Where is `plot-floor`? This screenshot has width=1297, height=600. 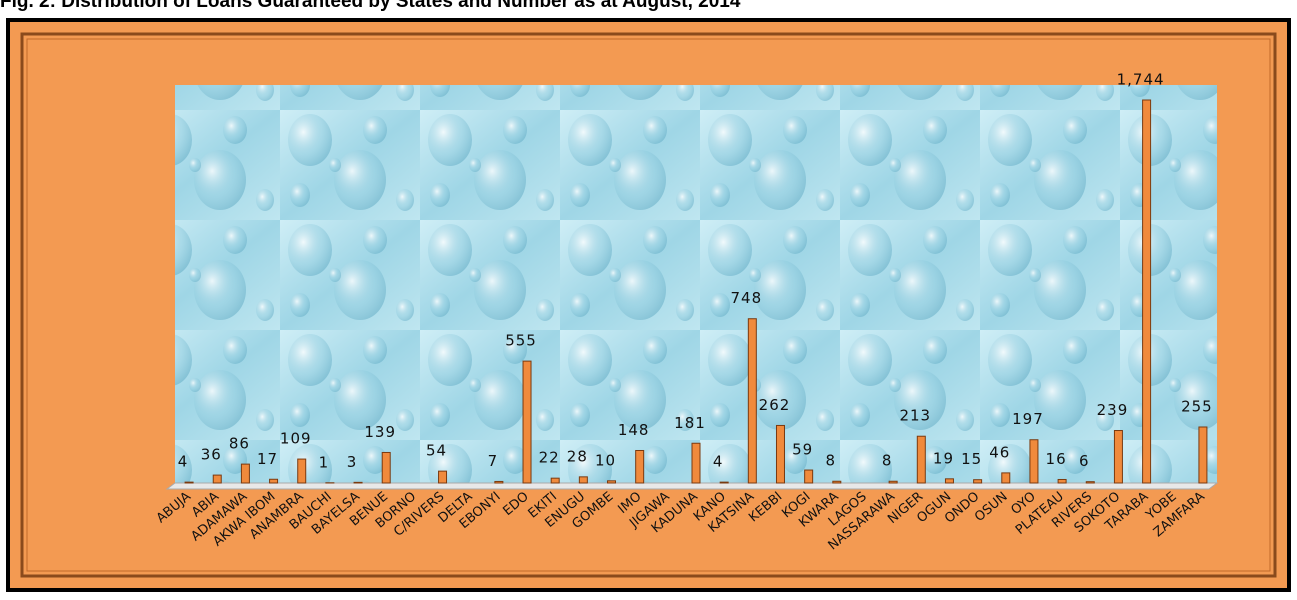
plot-floor is located at coordinates (692, 486).